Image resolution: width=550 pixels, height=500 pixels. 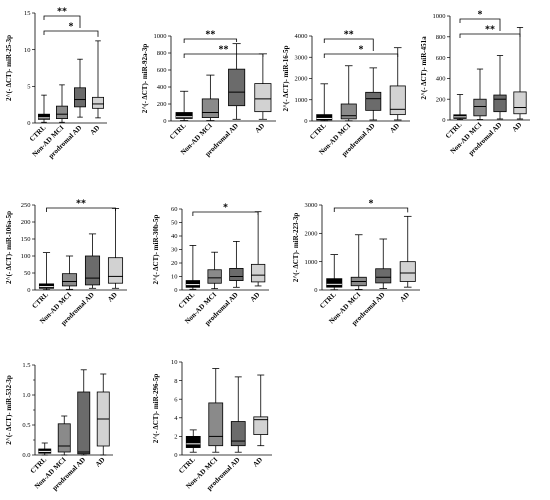 What do you see at coordinates (441, 58) in the screenshot?
I see `y-tick-label: 600` at bounding box center [441, 58].